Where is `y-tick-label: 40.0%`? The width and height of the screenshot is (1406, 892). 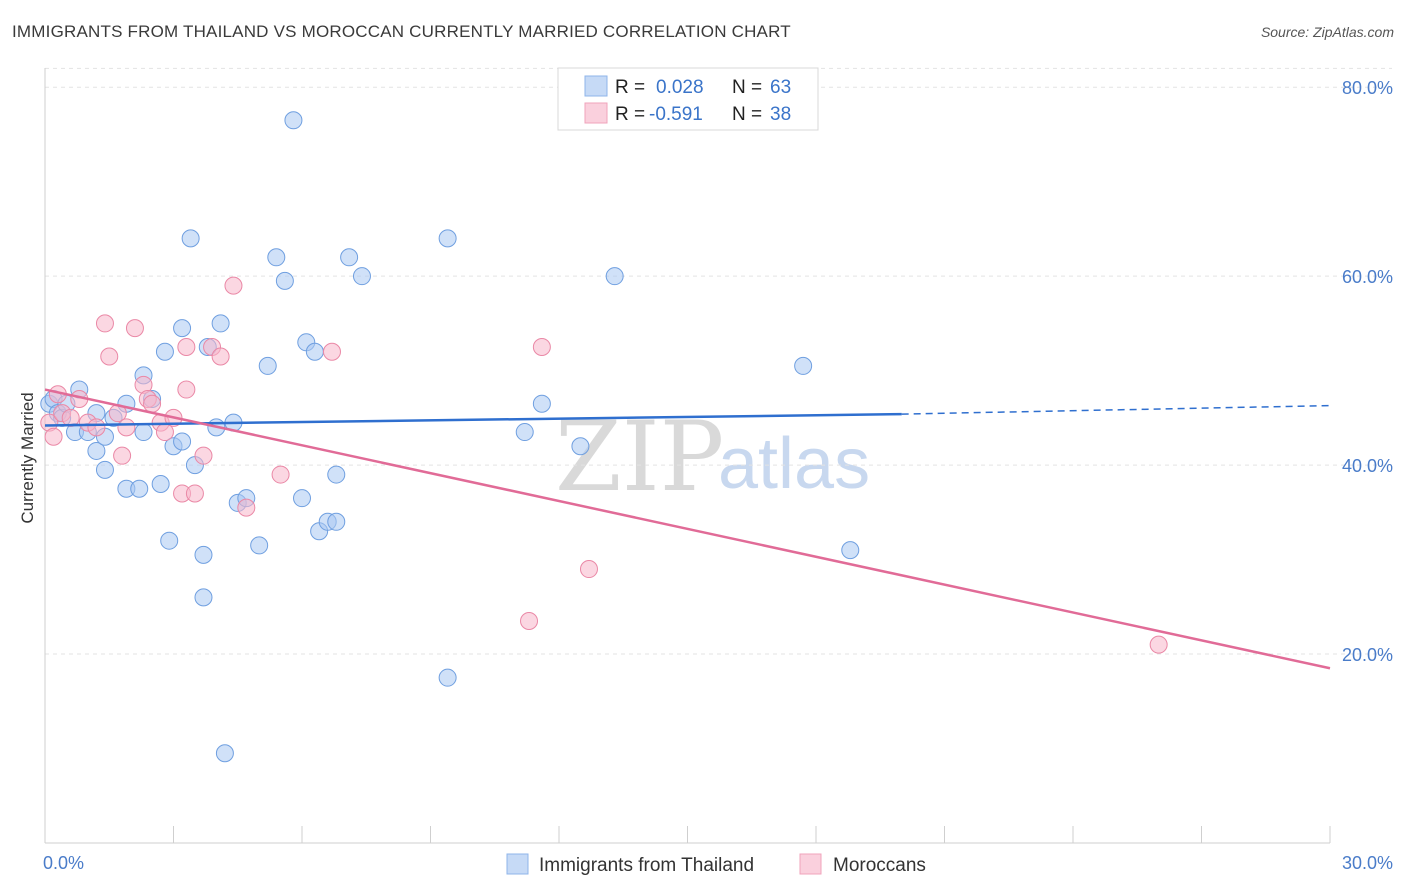
y-tick-label: 40.0% is located at coordinates (1367, 466).